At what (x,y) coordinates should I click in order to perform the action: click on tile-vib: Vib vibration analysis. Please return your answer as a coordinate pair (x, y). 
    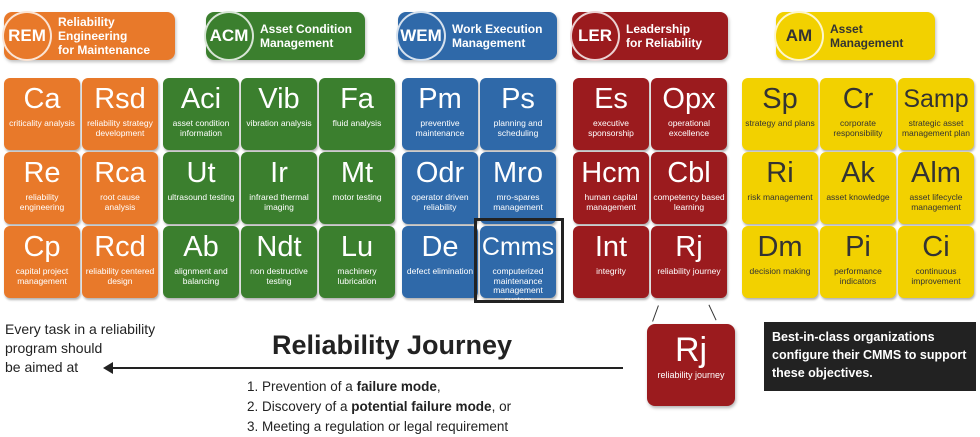
    Looking at the image, I should click on (279, 114).